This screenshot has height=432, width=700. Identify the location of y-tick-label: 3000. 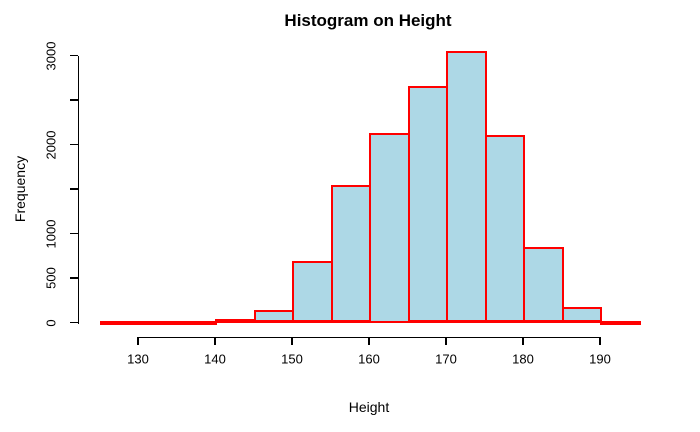
(51, 55).